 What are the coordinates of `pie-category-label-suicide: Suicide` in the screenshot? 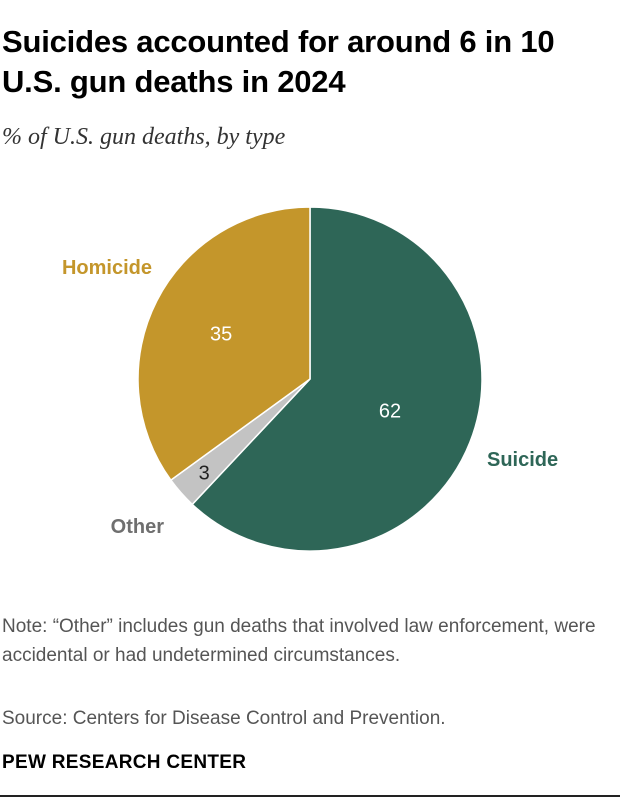 It's located at (522, 460).